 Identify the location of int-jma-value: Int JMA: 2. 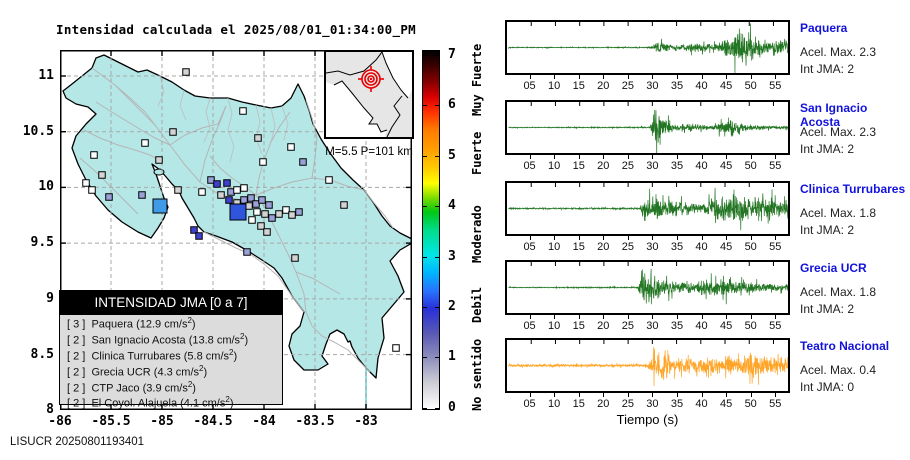
(827, 230).